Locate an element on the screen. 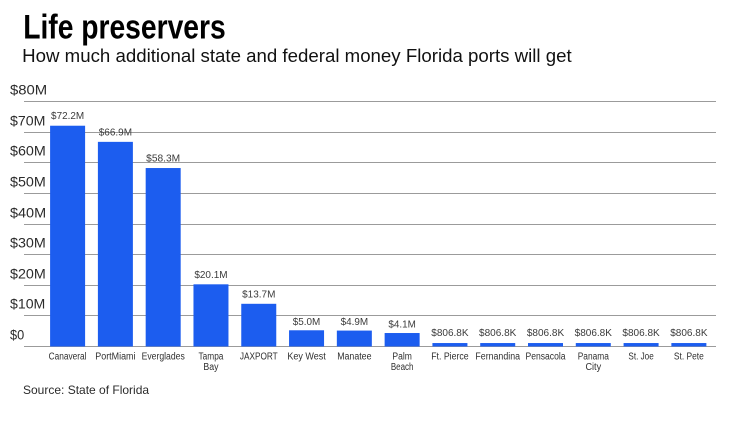 The image size is (740, 421). svg-text: Tampa is located at coordinates (211, 357).